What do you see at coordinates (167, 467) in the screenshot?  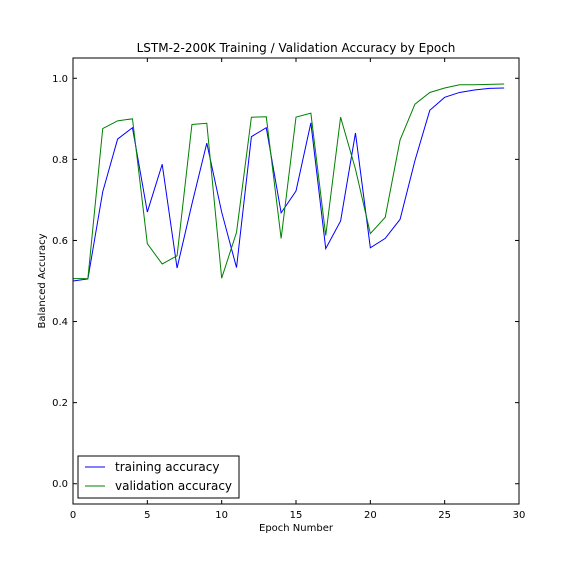 I see `legend-label-1: training accuracy` at bounding box center [167, 467].